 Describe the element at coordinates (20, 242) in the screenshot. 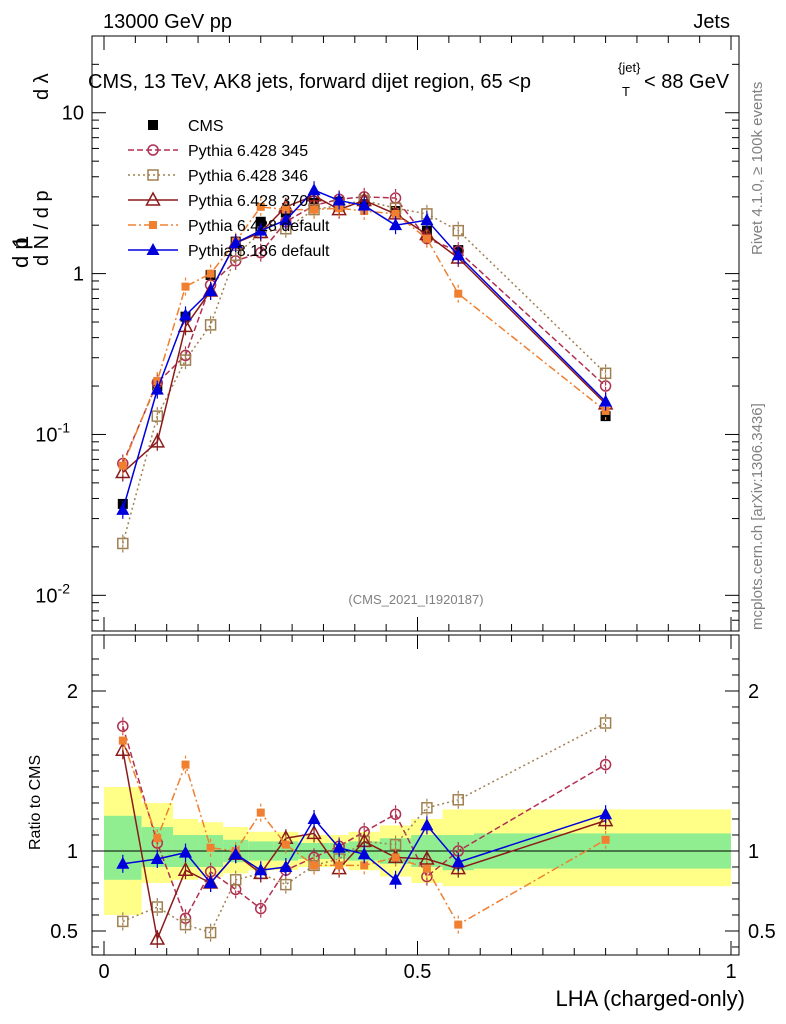

I see `ylabel-numerator-1: 1` at that location.